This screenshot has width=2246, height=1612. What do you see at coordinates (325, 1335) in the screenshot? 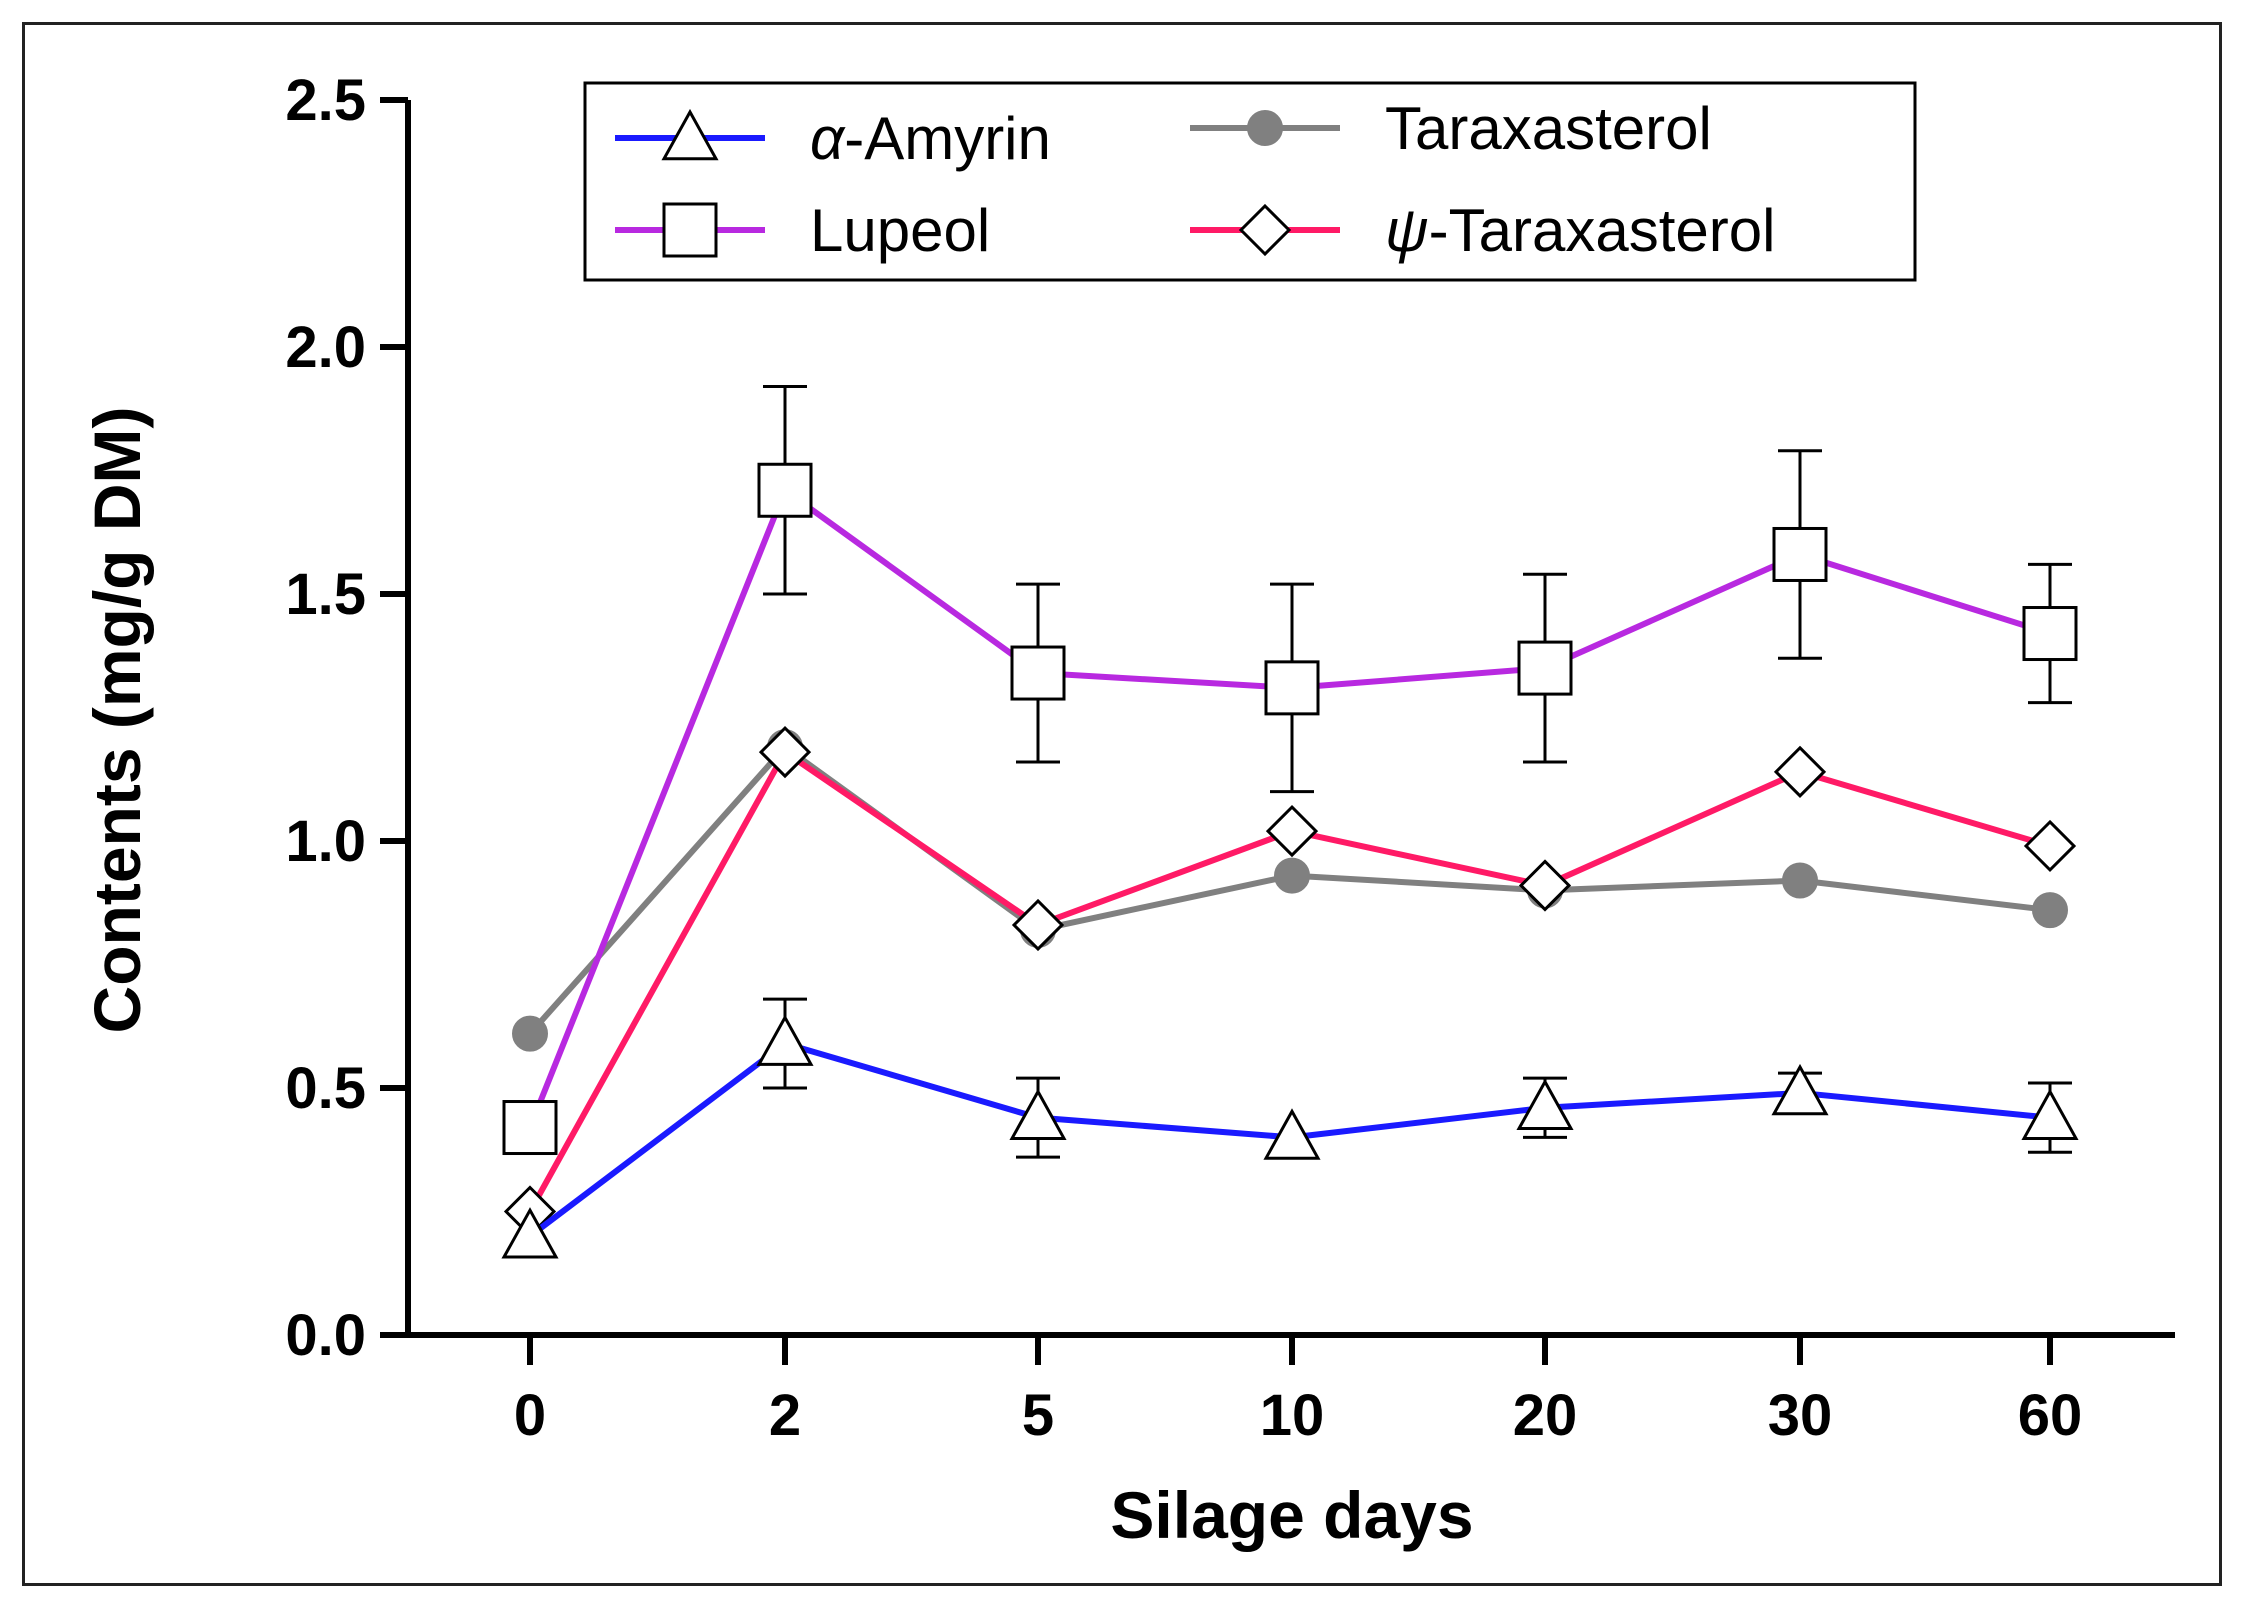
I see `y-tick-label: 0.0` at bounding box center [325, 1335].